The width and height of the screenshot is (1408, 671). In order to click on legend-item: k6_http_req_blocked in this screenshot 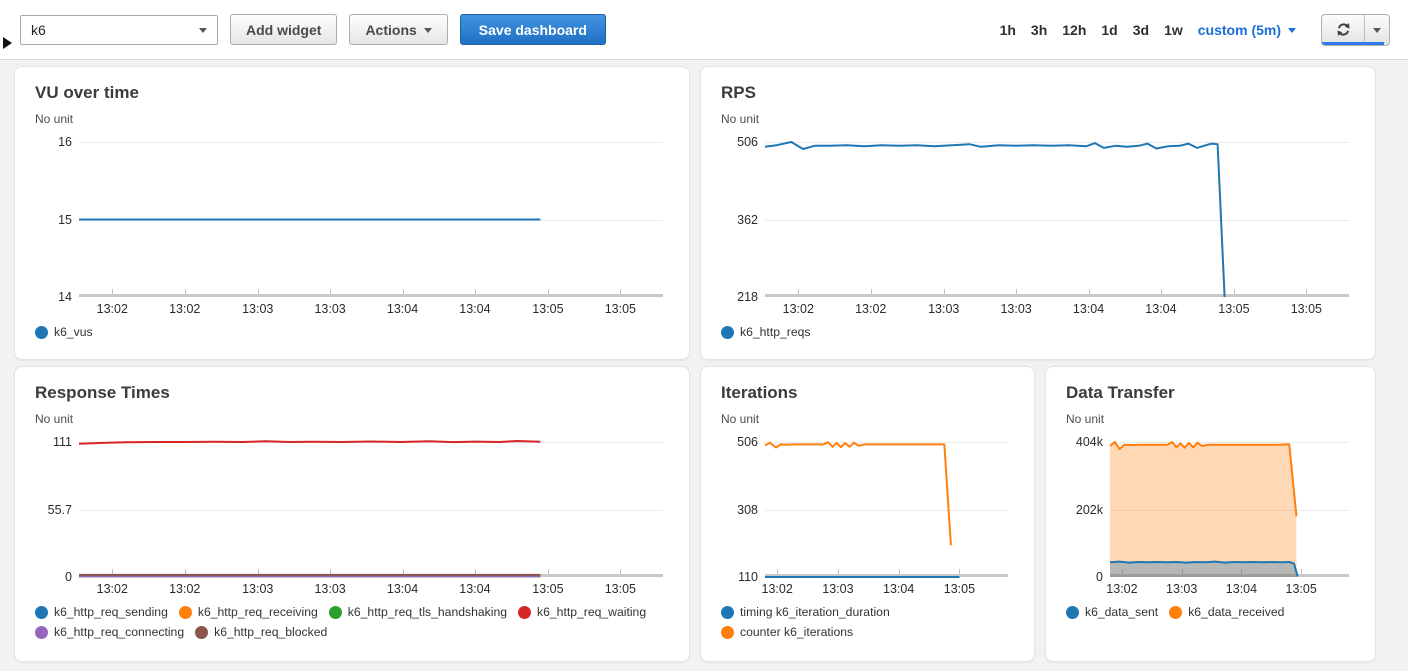, I will do `click(261, 632)`.